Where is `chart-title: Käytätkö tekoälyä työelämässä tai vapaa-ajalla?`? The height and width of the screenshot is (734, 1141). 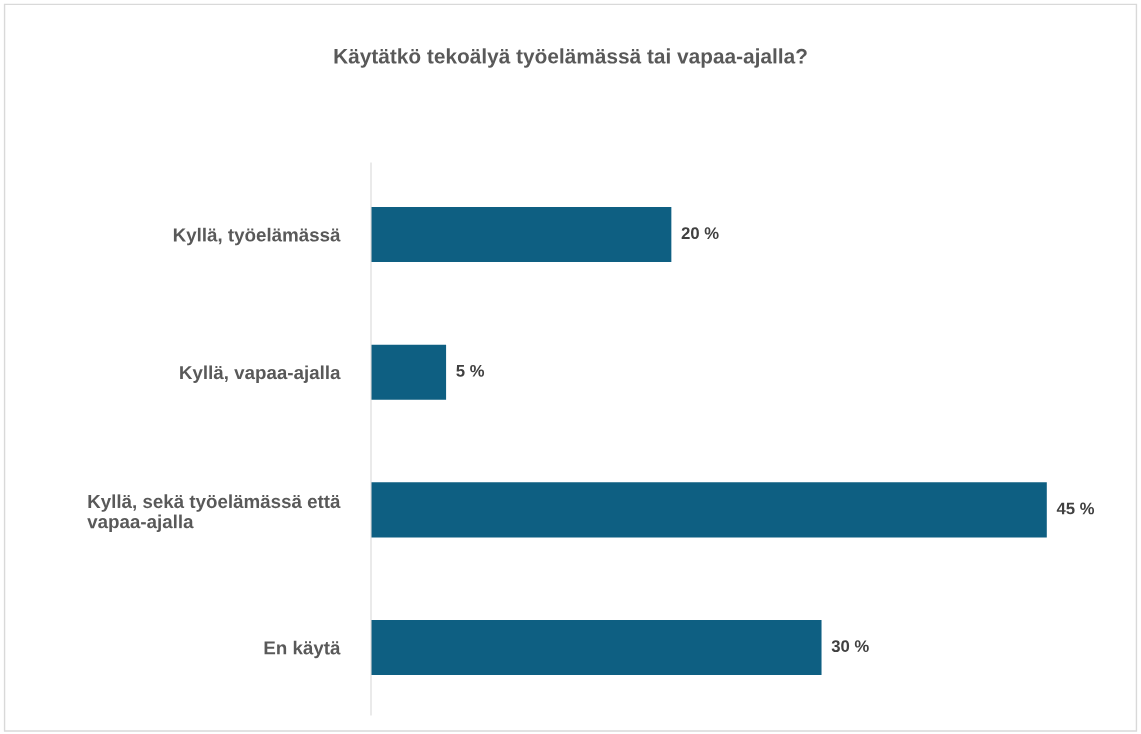 chart-title: Käytätkö tekoälyä työelämässä tai vapaa-ajalla? is located at coordinates (570, 58).